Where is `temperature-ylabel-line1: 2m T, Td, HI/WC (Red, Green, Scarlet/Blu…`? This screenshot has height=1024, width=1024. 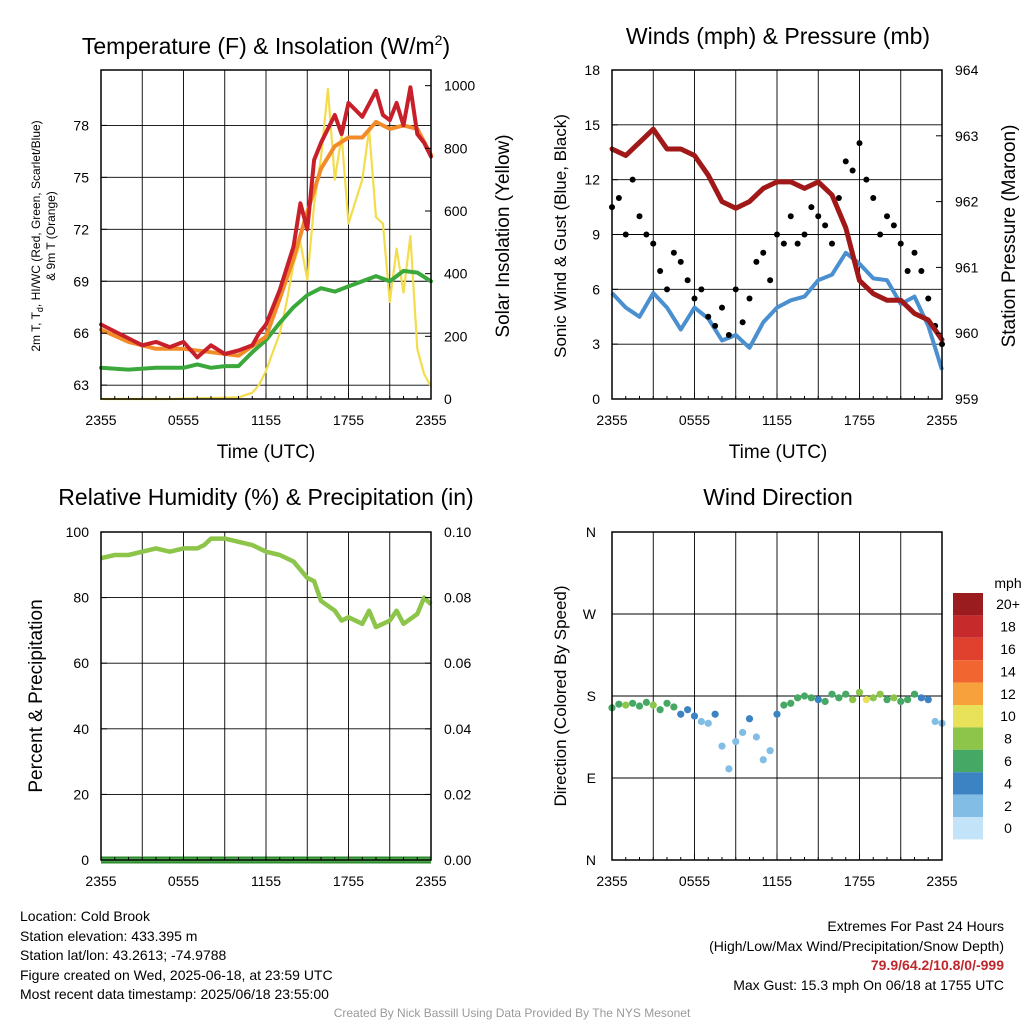
temperature-ylabel-line1: 2m T, Td, HI/WC (Red, Green, Scarlet/Blu… is located at coordinates (37, 235).